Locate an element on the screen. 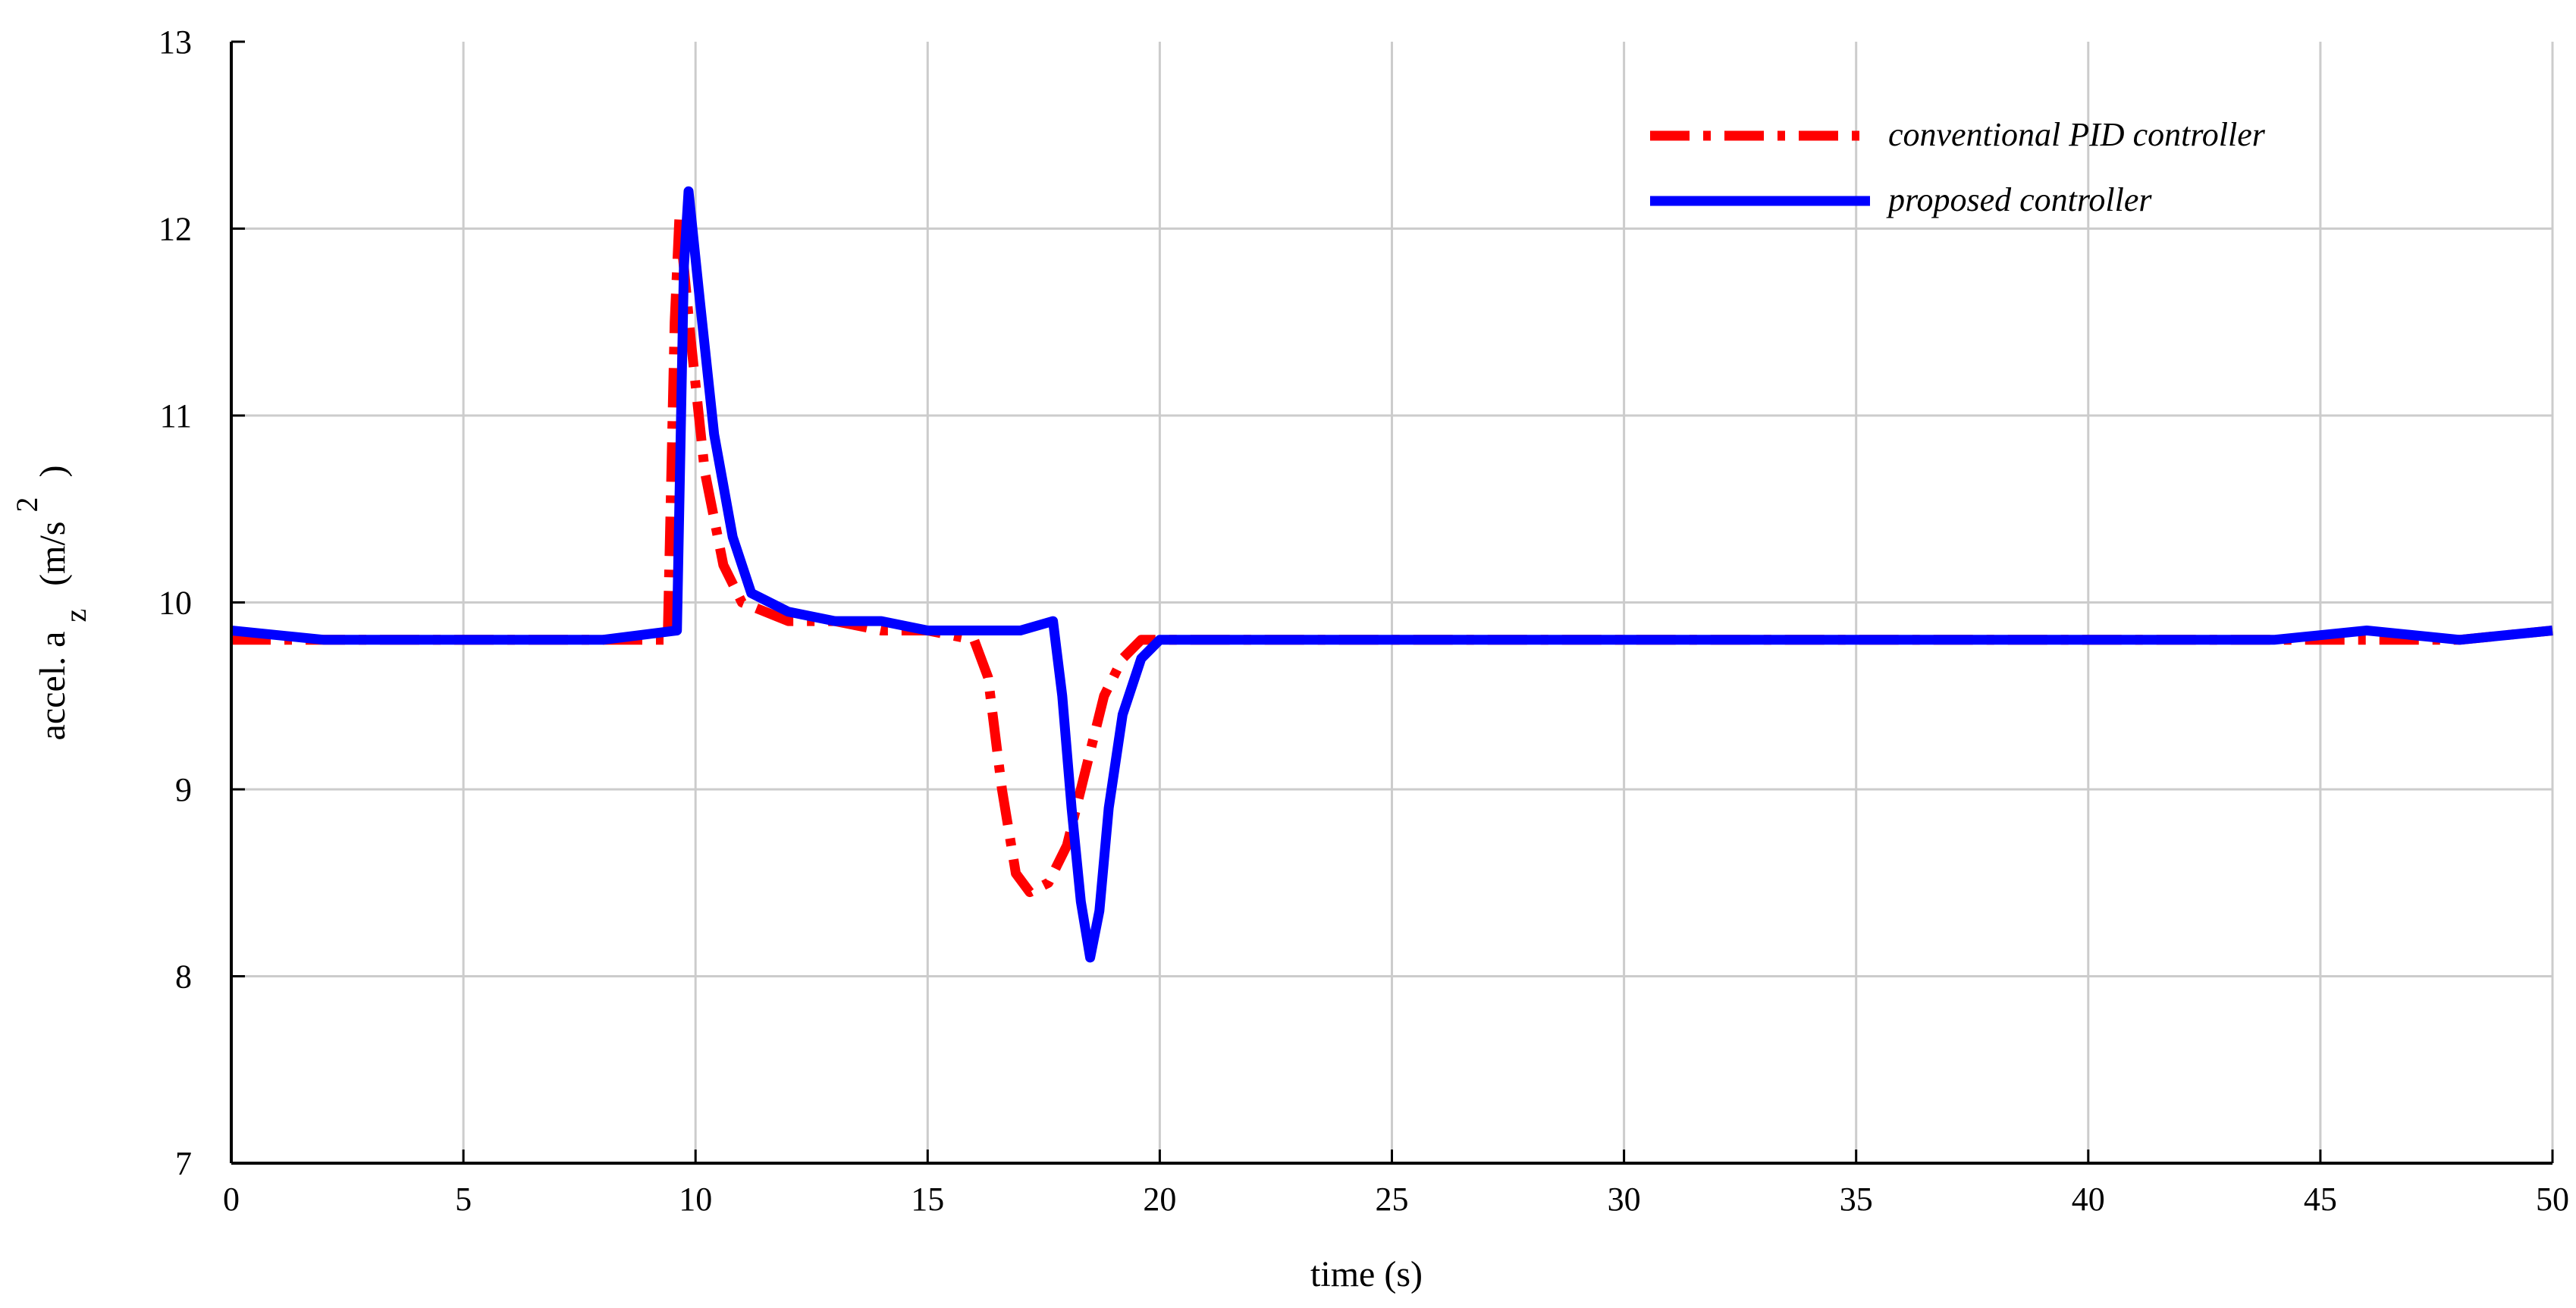 Image resolution: width=2576 pixels, height=1308 pixels. y-tick-label: 12 is located at coordinates (175, 229).